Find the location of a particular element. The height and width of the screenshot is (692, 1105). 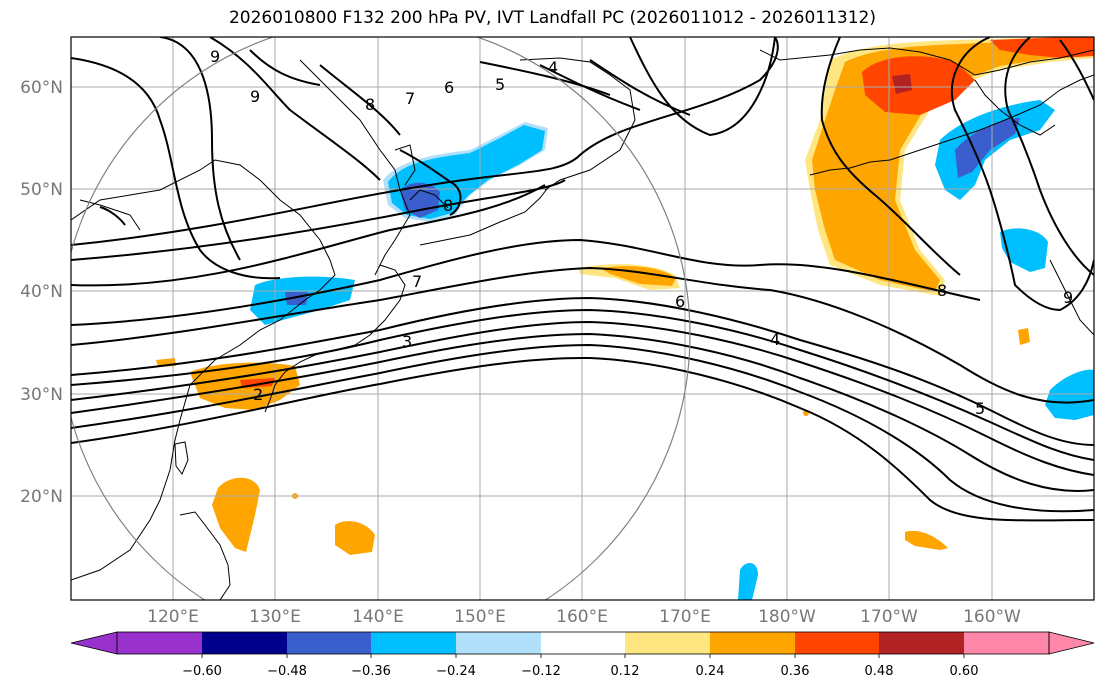

lat-label: 20°N is located at coordinates (41, 497).